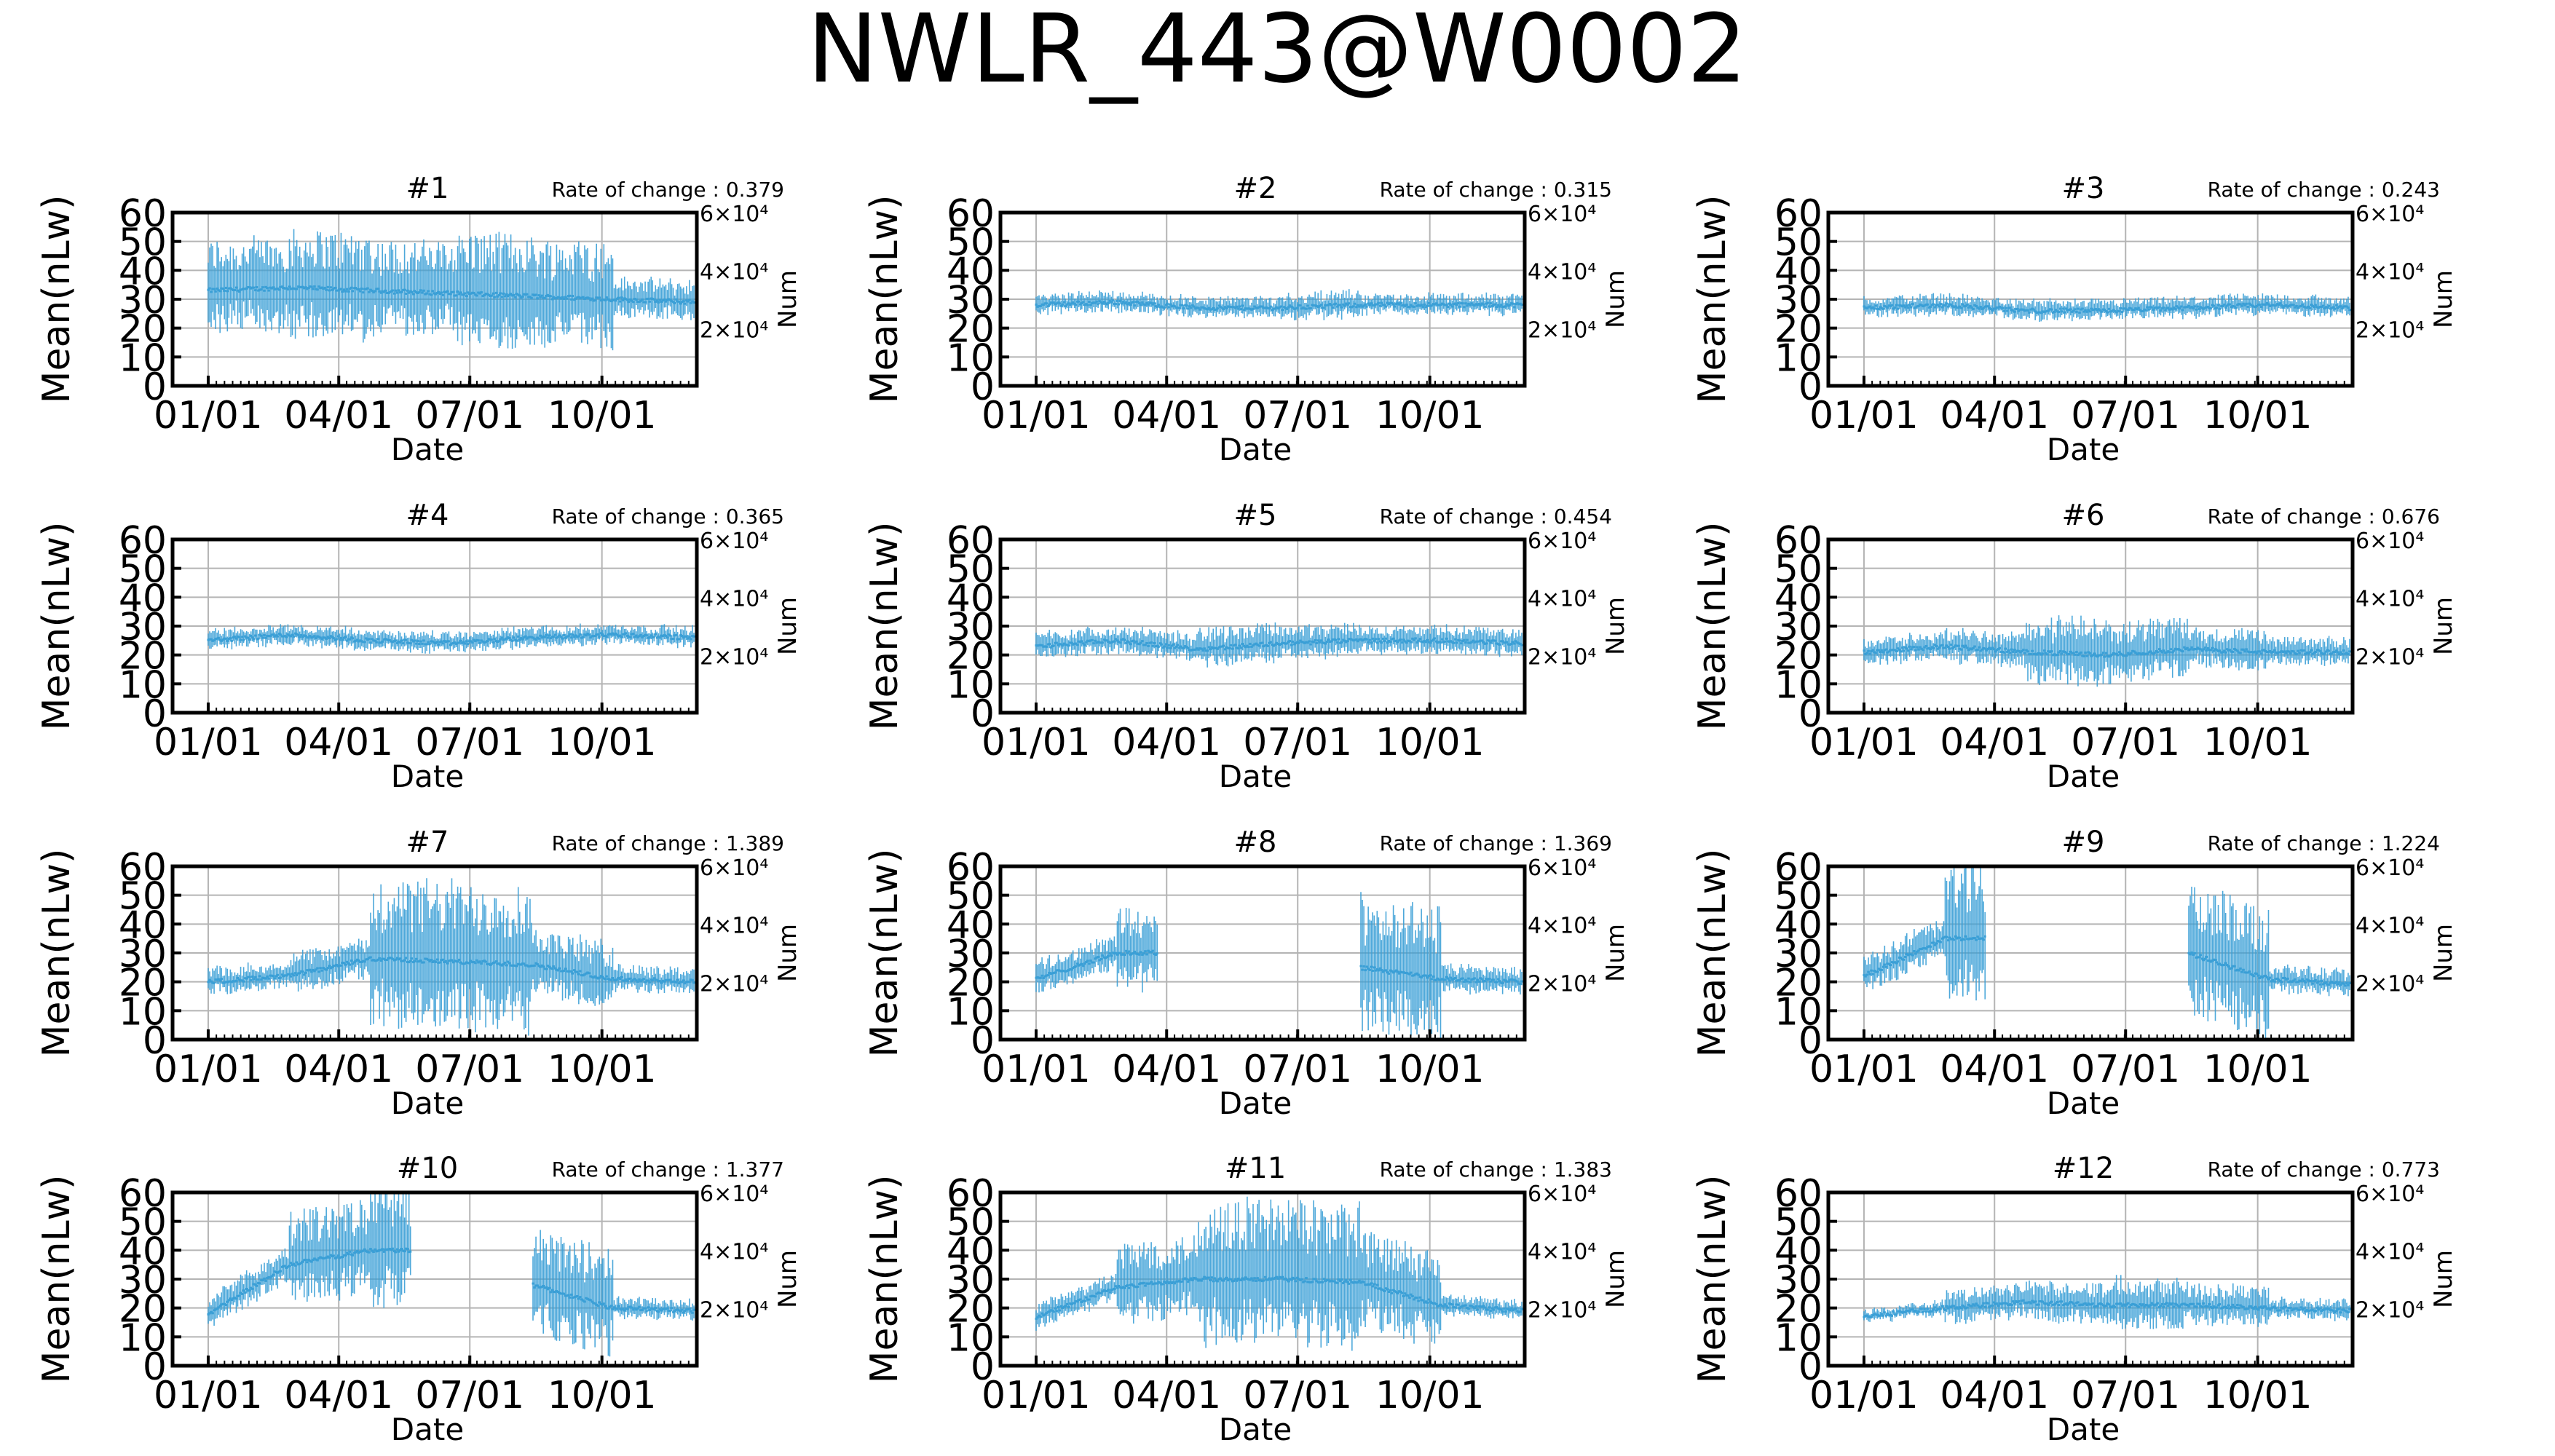  What do you see at coordinates (2125, 742) in the screenshot?
I see `x-tick-label: 07/01` at bounding box center [2125, 742].